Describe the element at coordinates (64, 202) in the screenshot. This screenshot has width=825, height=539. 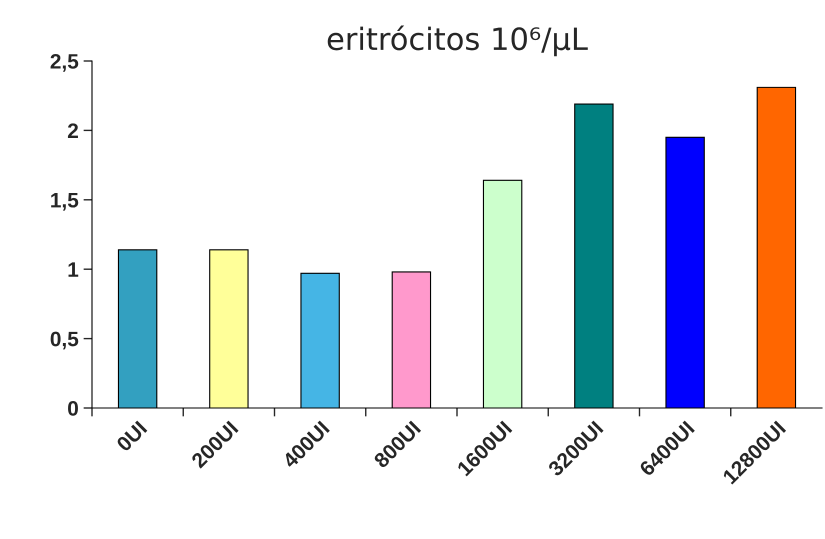
I see `y-tick-label: 1,5` at that location.